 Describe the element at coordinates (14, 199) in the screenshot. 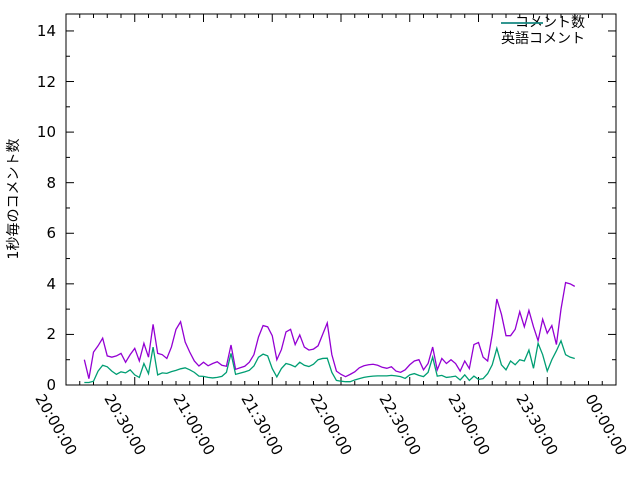

I see `y-axis-title: 1秒毎のコメント数` at that location.